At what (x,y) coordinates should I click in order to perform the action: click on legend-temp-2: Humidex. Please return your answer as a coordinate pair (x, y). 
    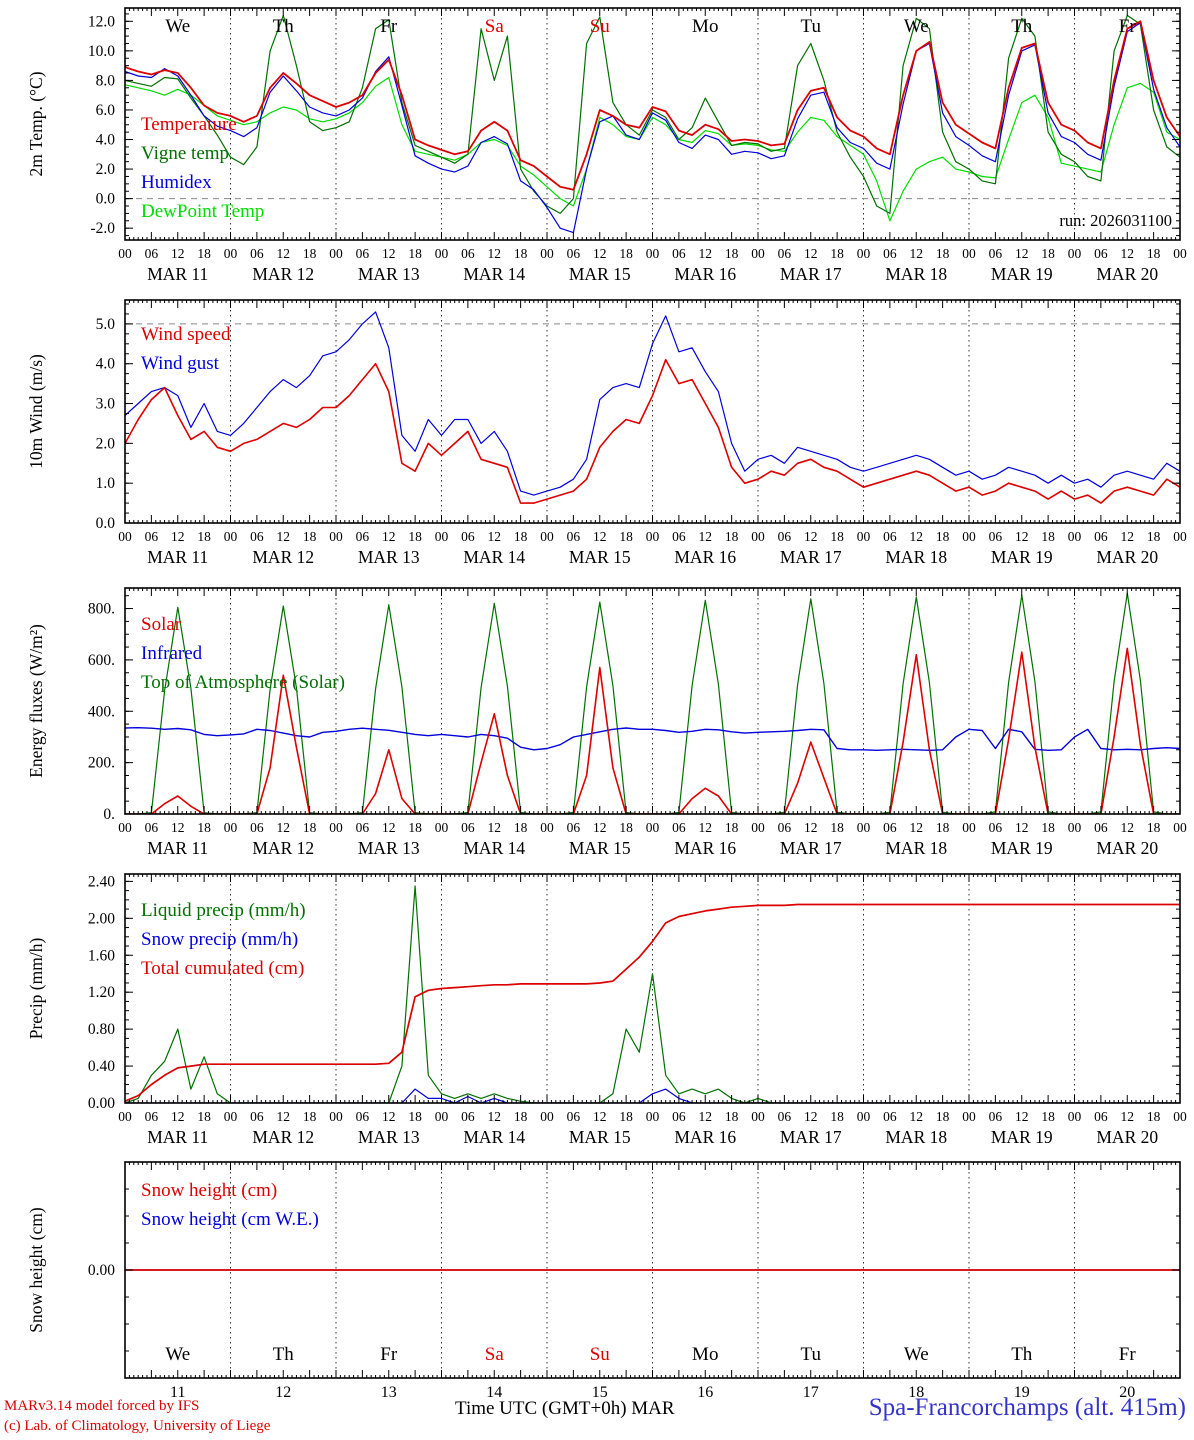
    Looking at the image, I should click on (176, 182).